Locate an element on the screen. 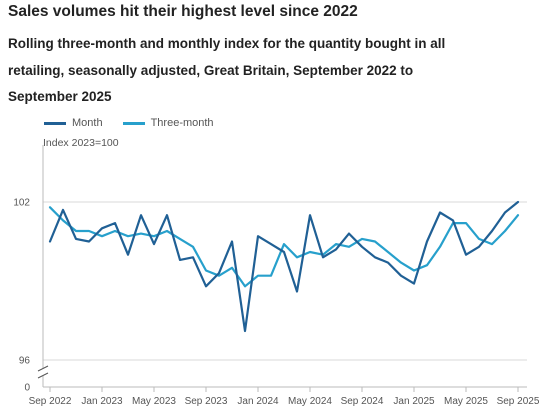  chart-legend: Month Three-month is located at coordinates (139, 123).